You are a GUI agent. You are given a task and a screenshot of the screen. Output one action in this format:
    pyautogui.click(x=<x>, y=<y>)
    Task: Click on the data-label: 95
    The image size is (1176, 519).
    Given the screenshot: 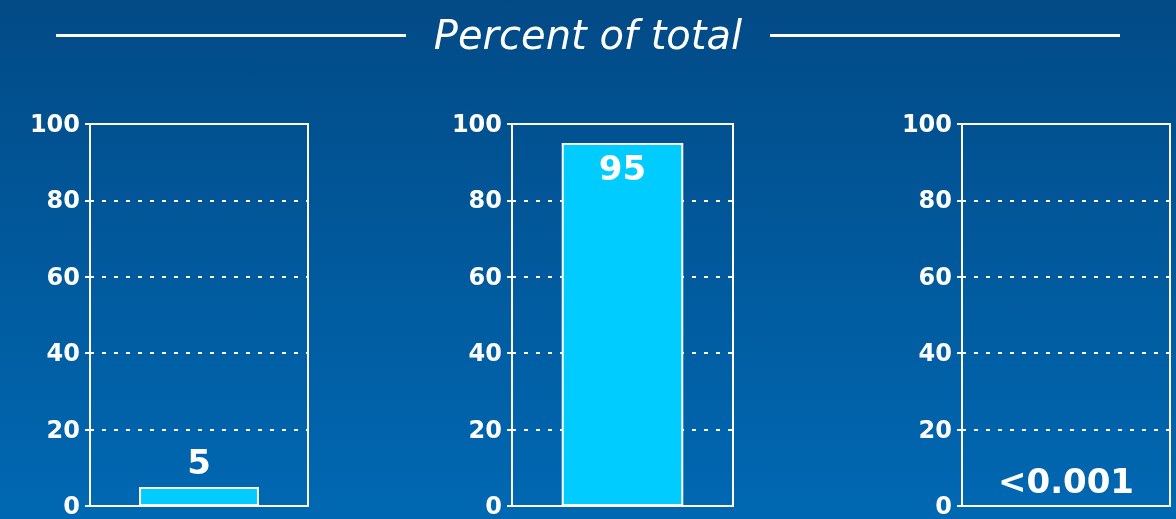 What is the action you would take?
    pyautogui.click(x=622, y=168)
    